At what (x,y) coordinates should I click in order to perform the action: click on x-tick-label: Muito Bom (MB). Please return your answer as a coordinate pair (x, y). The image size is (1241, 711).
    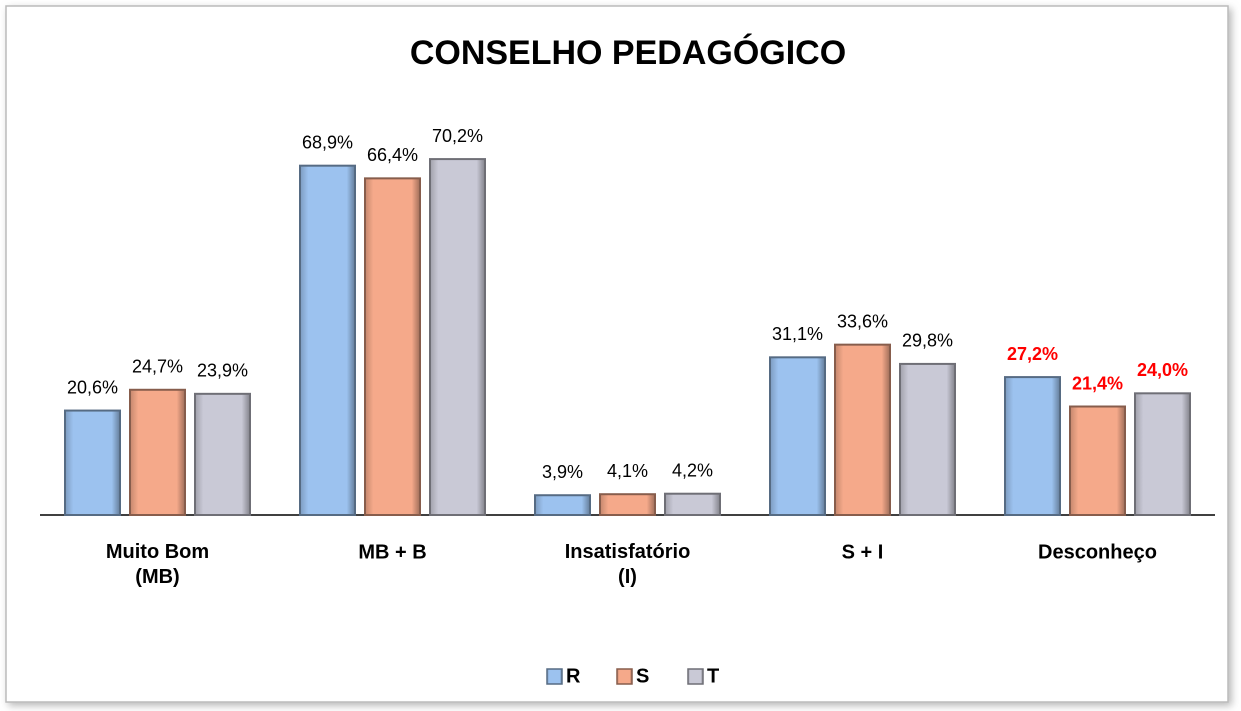
    Looking at the image, I should click on (157, 564).